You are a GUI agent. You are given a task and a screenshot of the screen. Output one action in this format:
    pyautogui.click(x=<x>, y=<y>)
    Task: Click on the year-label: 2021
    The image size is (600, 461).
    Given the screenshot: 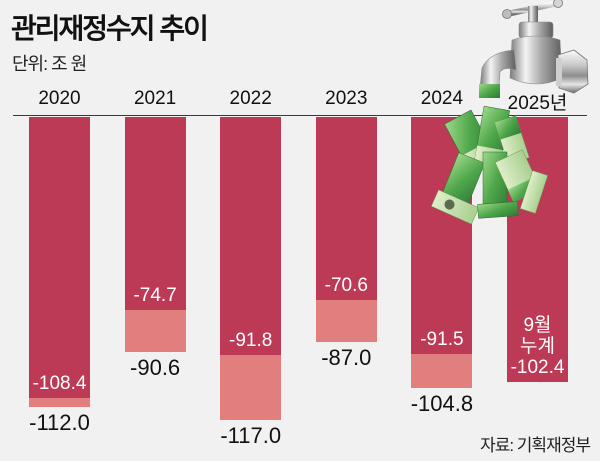 What is the action you would take?
    pyautogui.click(x=155, y=98)
    